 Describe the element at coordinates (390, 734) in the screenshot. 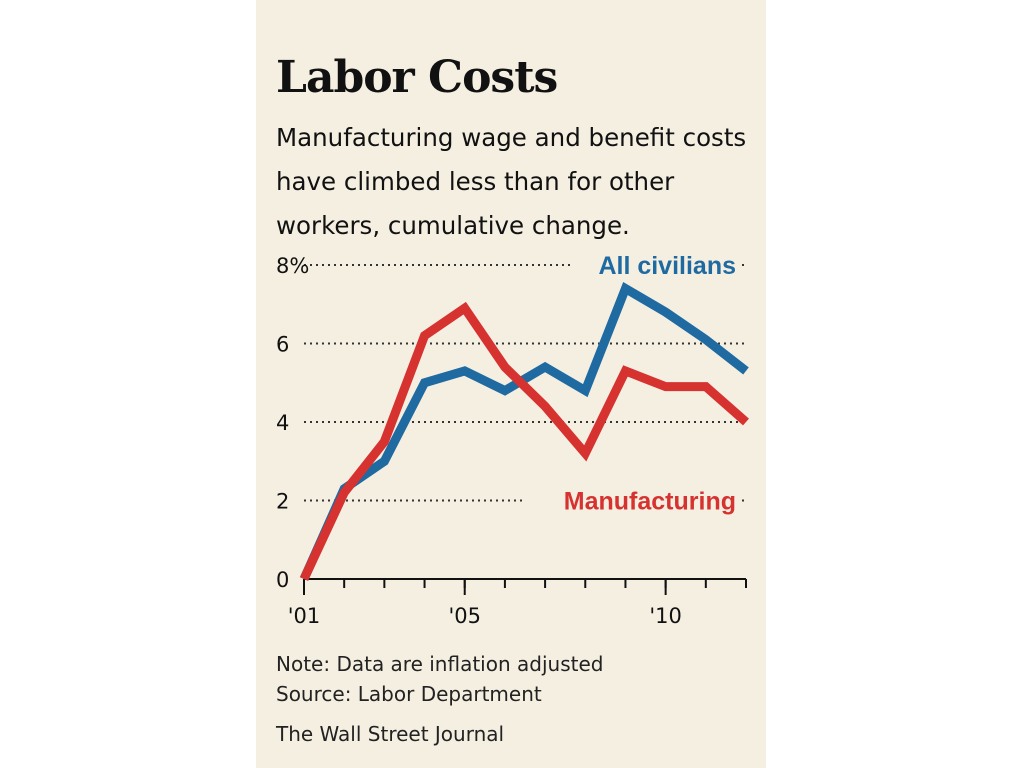

I see `chart-credit: The Wall Street Journal` at that location.